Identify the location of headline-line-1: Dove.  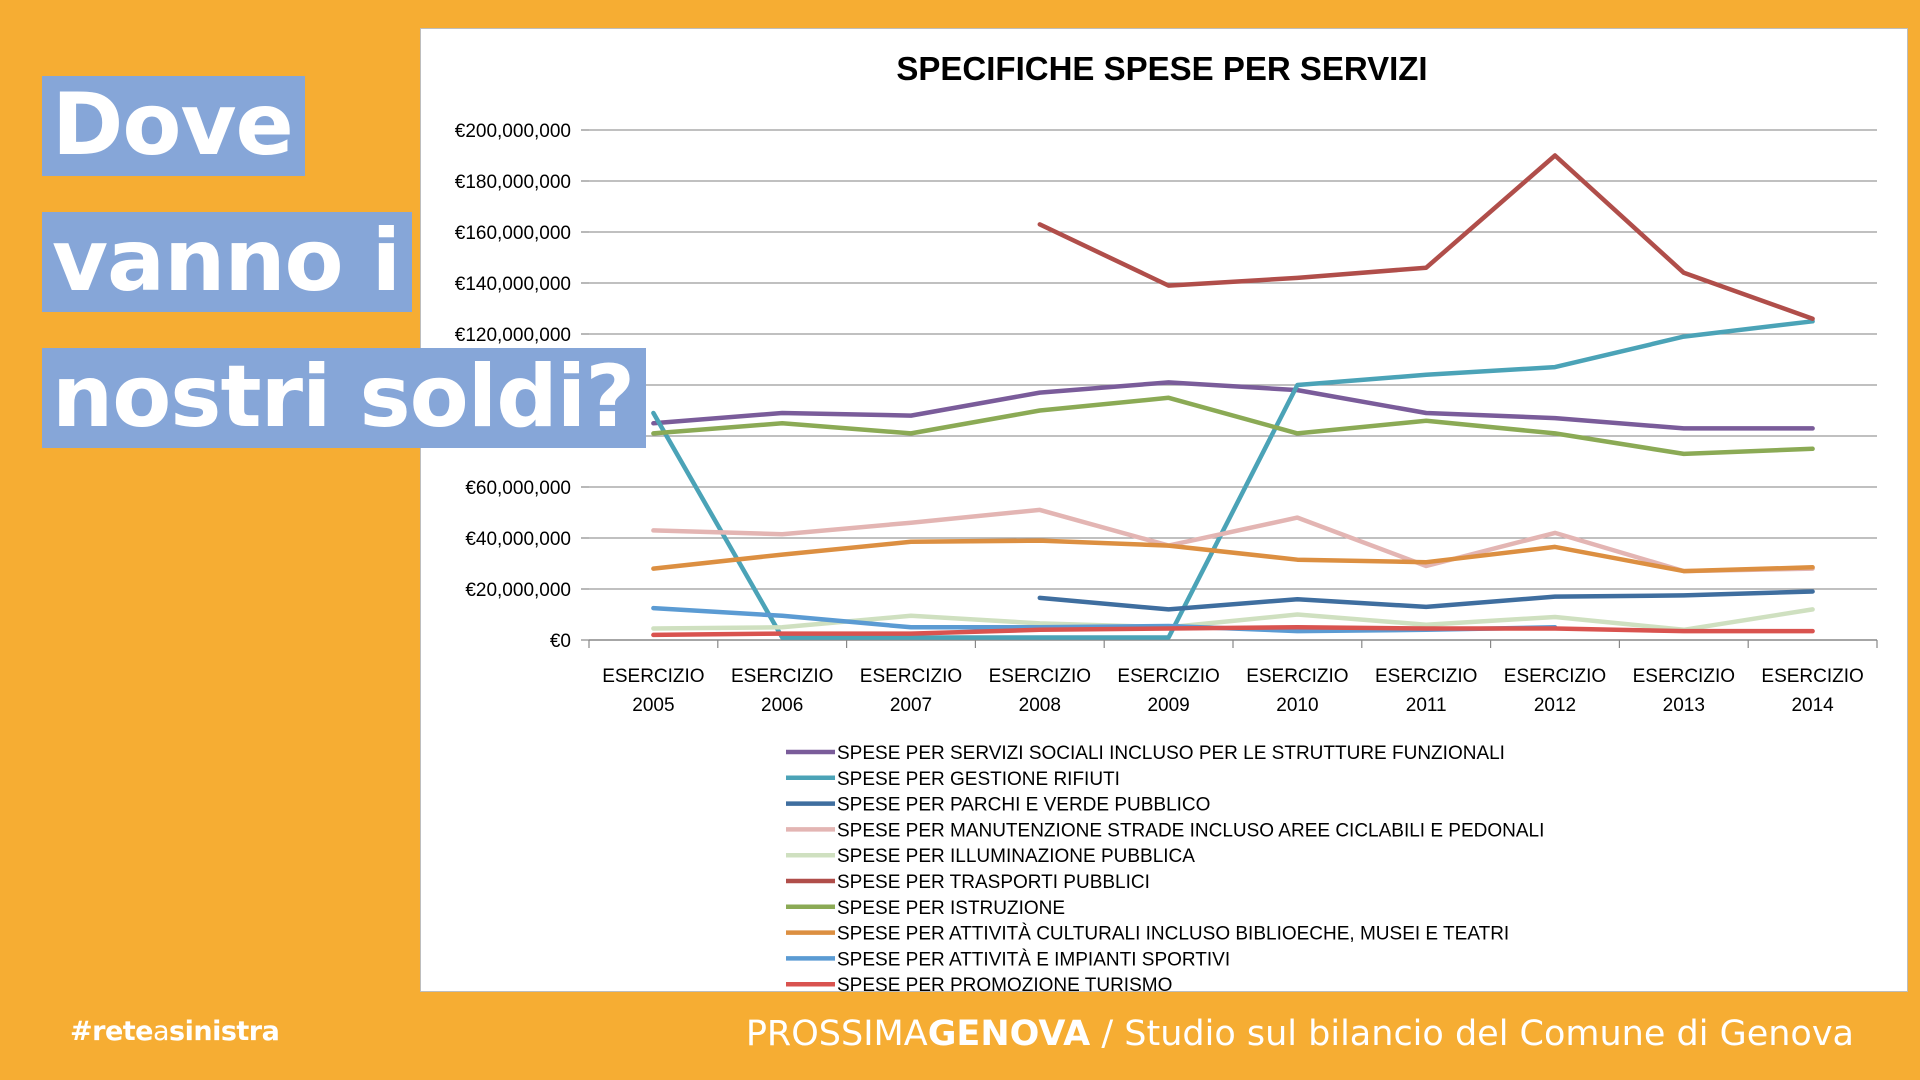
(173, 126).